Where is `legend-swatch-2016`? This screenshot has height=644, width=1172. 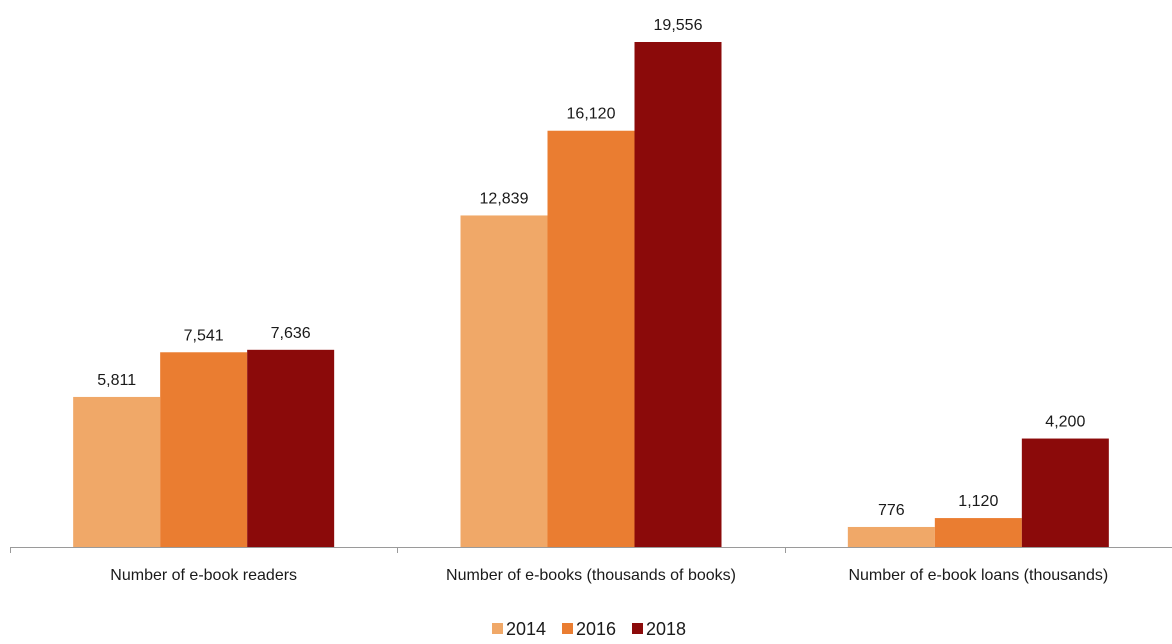
legend-swatch-2016 is located at coordinates (567, 628).